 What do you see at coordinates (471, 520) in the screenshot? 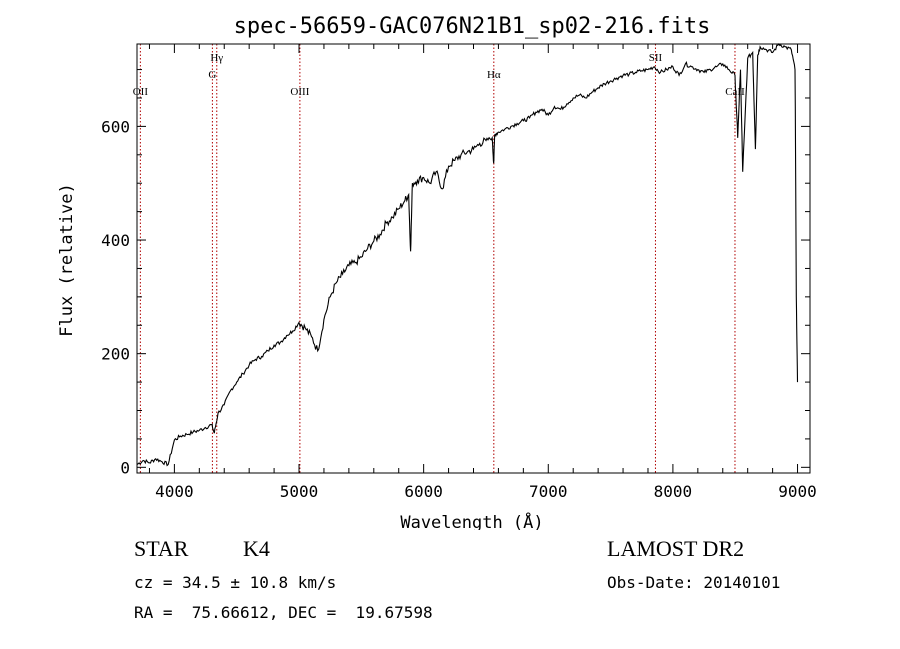
I see `x-axis-label: Wavelength (Å)` at bounding box center [471, 520].